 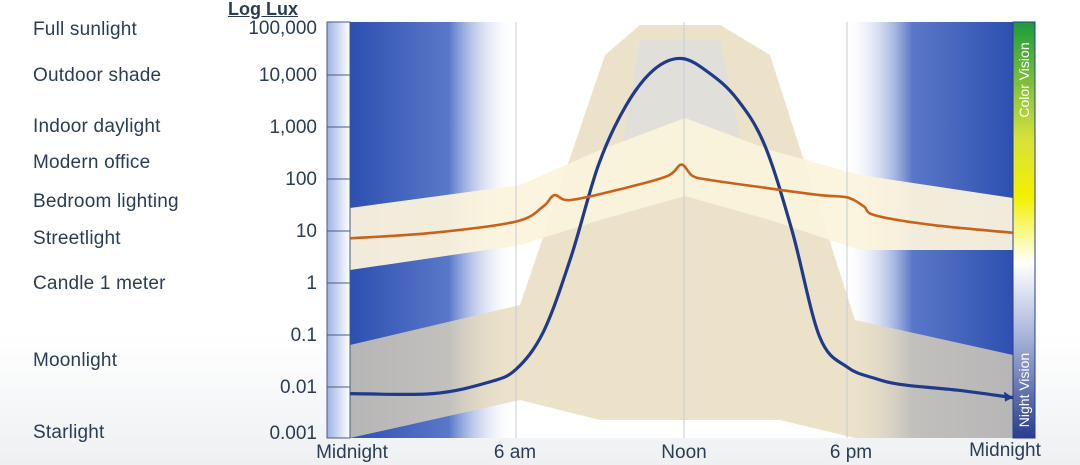 What do you see at coordinates (75, 360) in the screenshot?
I see `light-level-label: Moonlight` at bounding box center [75, 360].